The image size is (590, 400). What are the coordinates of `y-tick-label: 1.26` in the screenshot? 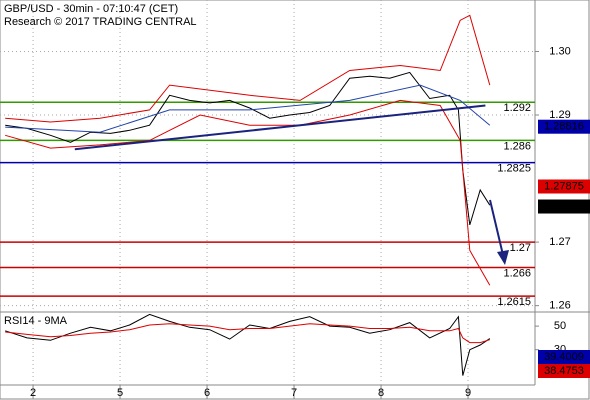 It's located at (559, 306).